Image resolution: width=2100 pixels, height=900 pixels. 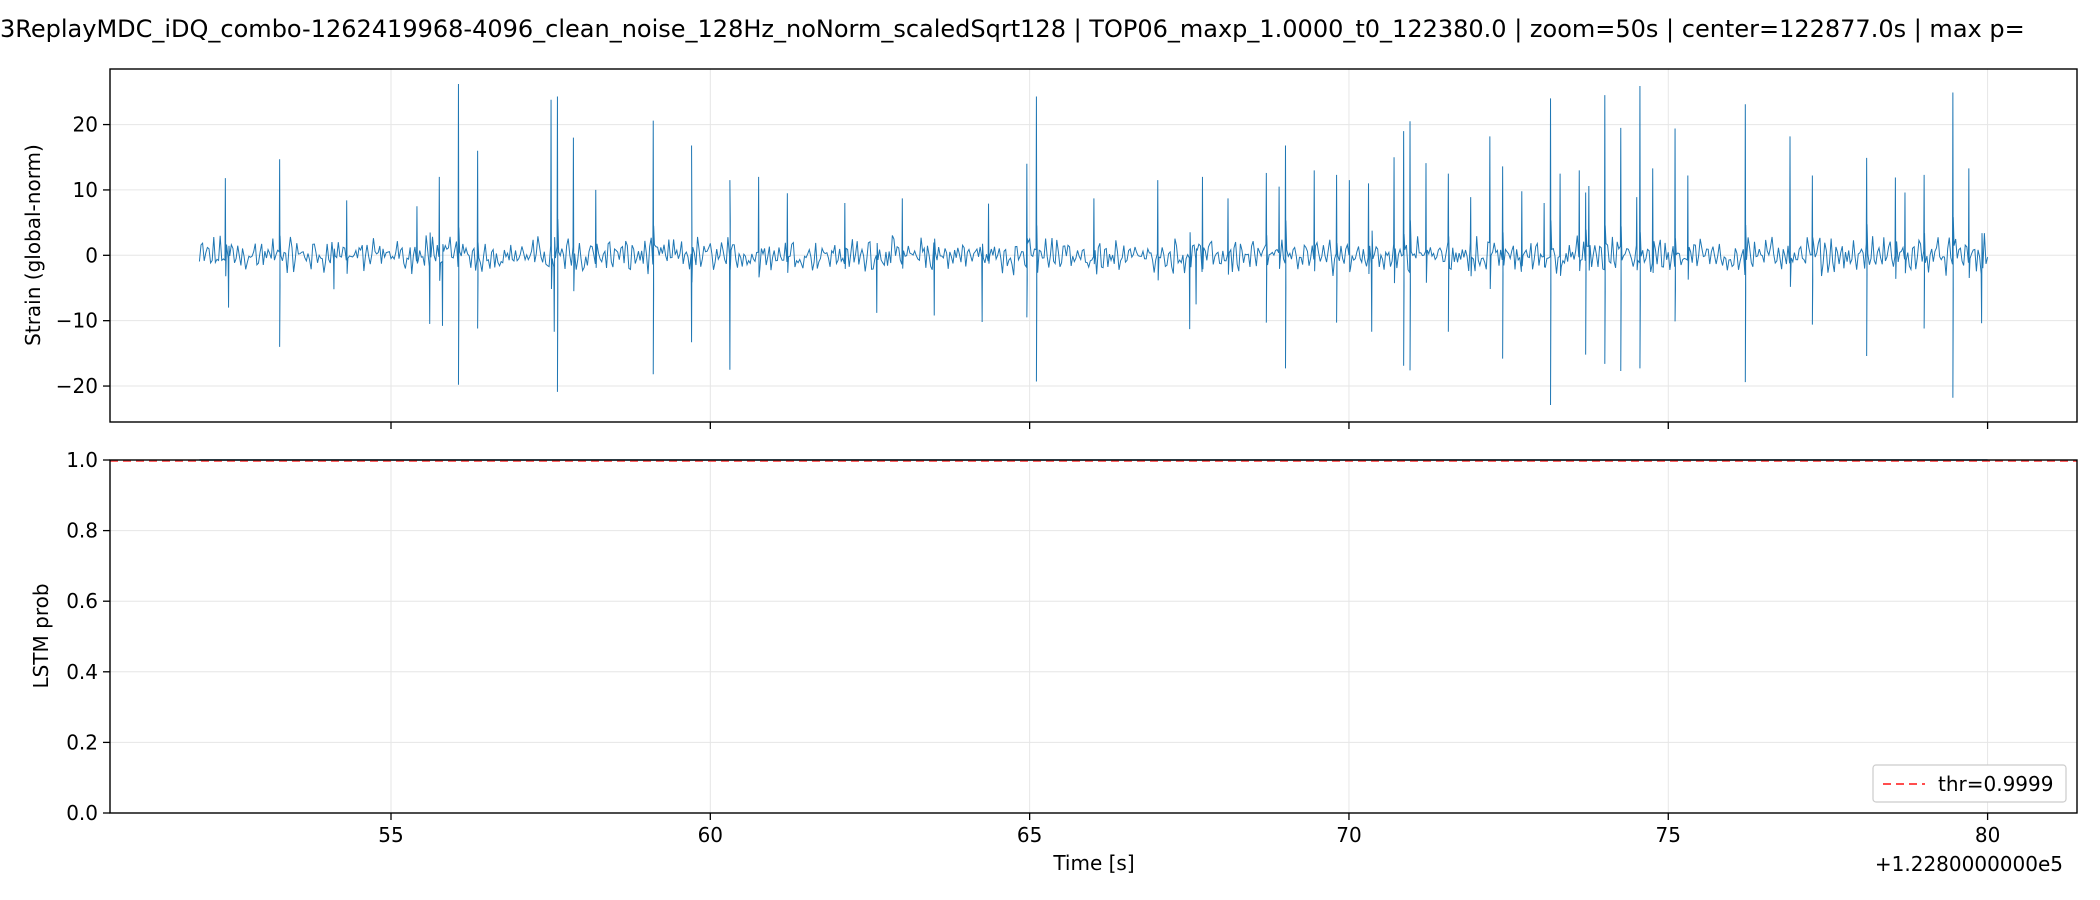 What do you see at coordinates (82, 601) in the screenshot?
I see `probability-y-tick-label: 0.6` at bounding box center [82, 601].